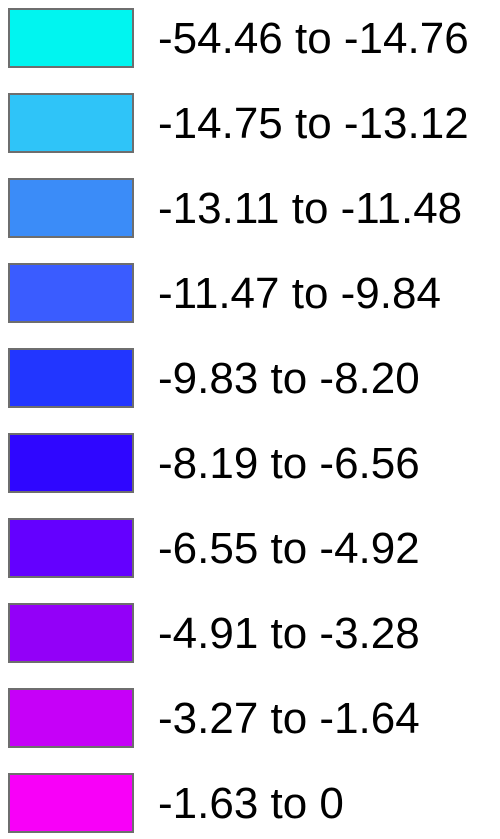 Image resolution: width=500 pixels, height=839 pixels. I want to click on legend-label: -8.19 to -6.56, so click(289, 463).